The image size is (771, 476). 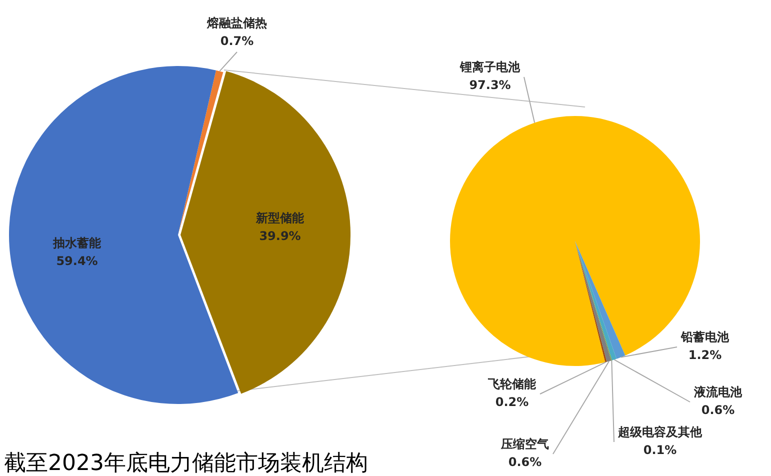 I want to click on slice-label: 飞轮储能, so click(x=512, y=384).